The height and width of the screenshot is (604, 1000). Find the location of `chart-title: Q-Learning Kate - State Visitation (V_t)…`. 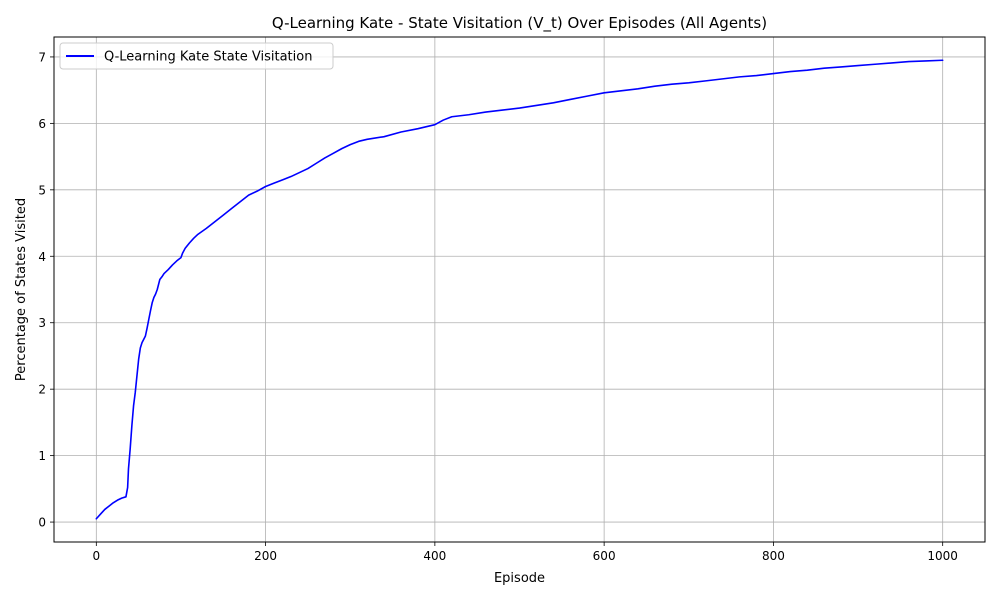

chart-title: Q-Learning Kate - State Visitation (V_t)… is located at coordinates (519, 23).